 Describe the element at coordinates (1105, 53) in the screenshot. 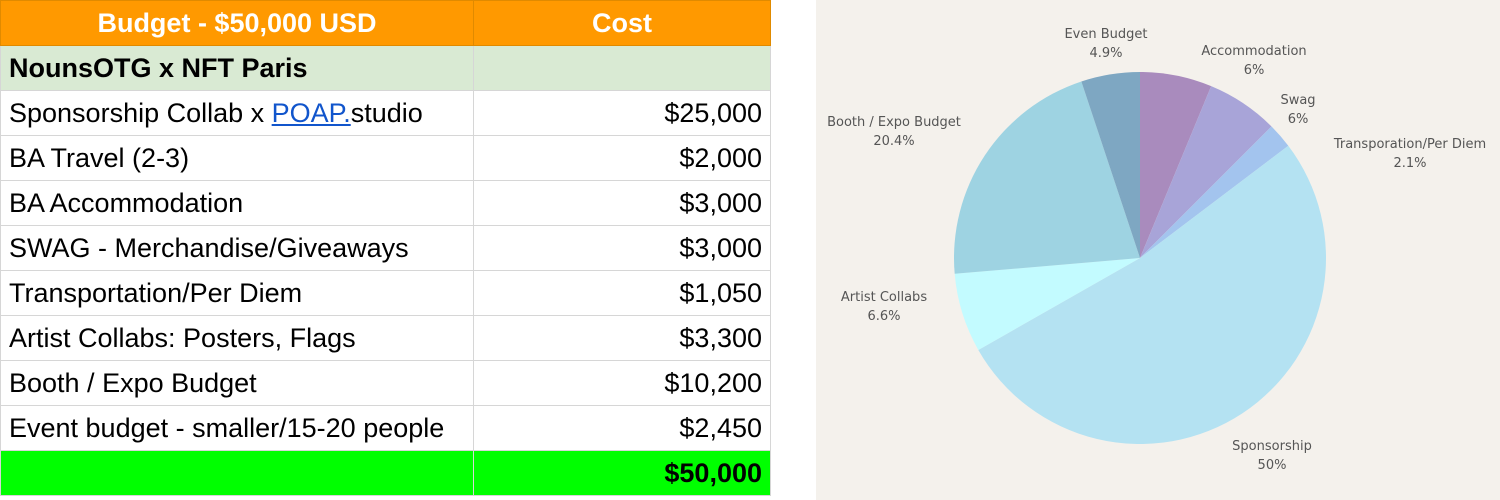

I see `slice-percent-label: 4.9%` at that location.